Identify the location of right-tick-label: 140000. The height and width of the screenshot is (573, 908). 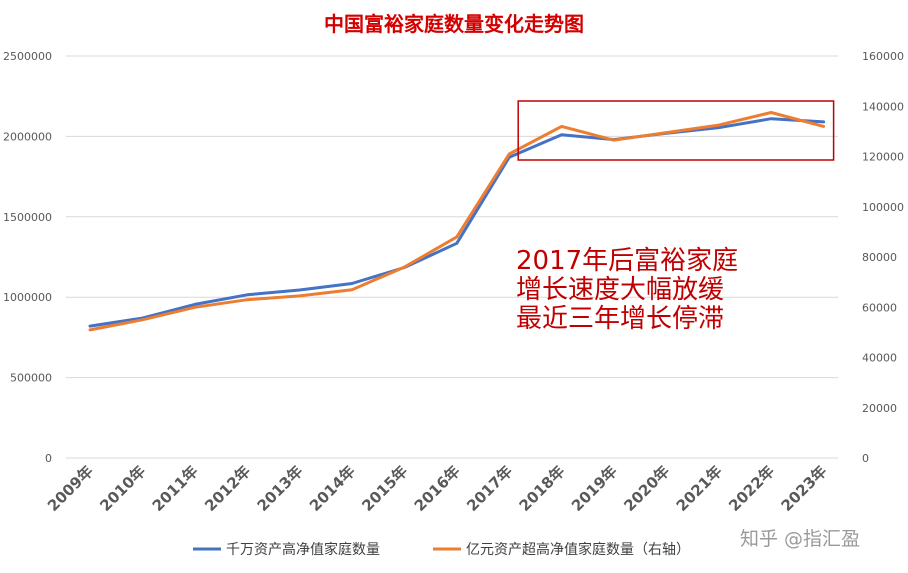
(883, 106).